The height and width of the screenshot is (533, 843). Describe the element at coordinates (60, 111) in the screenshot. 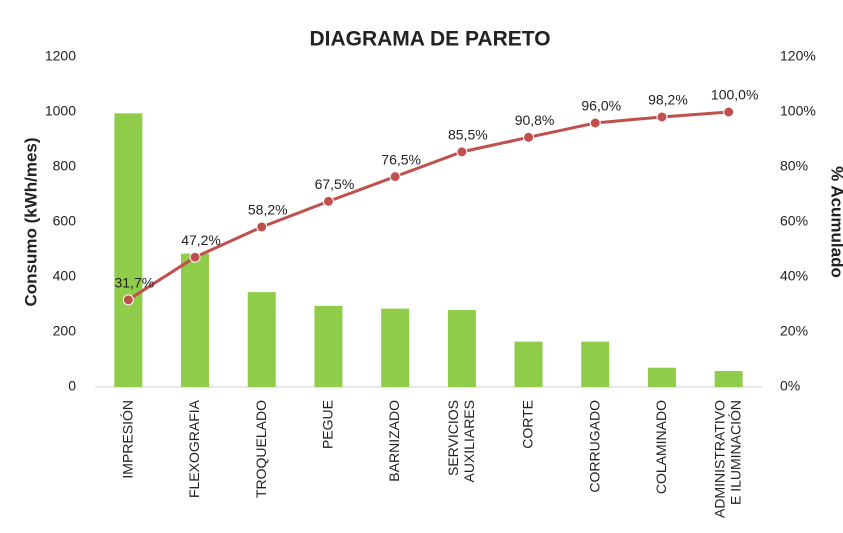

I see `y-tick-label: 1000` at that location.